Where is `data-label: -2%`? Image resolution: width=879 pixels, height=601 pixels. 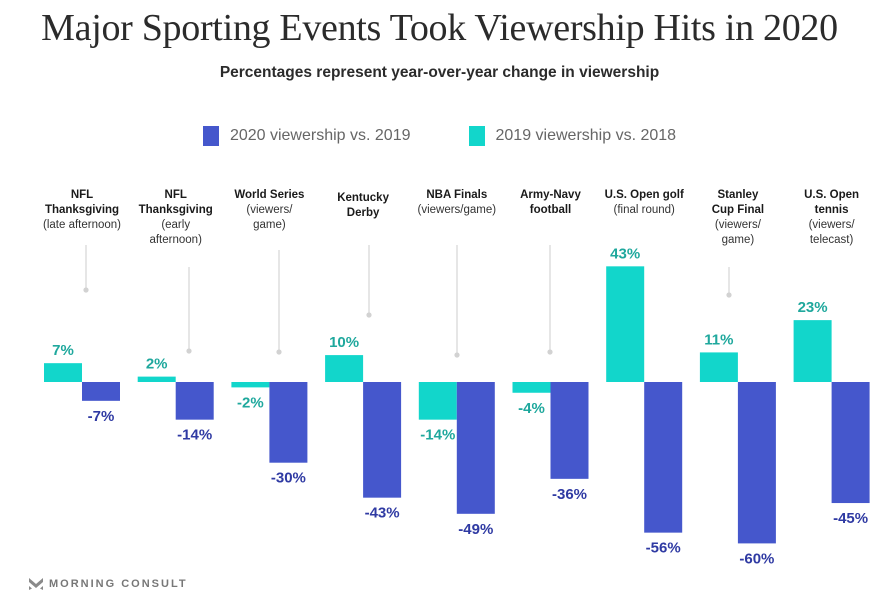
data-label: -2% is located at coordinates (250, 402).